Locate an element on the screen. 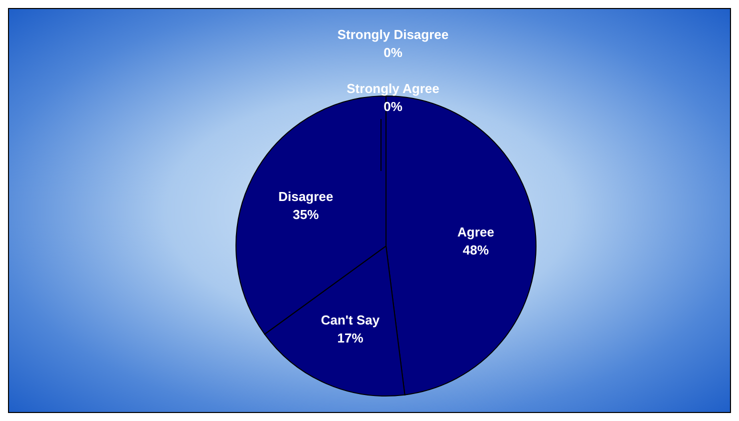 The image size is (739, 421). data-label: 48% is located at coordinates (476, 250).